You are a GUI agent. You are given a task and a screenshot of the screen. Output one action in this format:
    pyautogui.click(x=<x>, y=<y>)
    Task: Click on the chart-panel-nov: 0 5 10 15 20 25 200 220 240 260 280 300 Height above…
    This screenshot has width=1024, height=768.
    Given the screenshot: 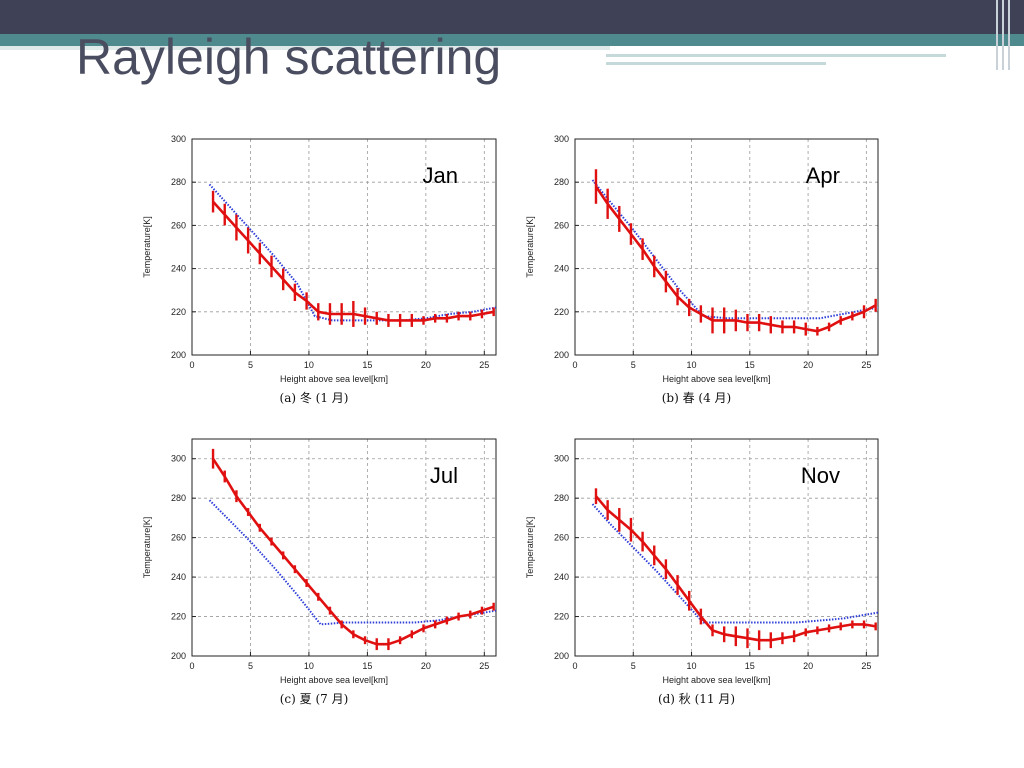 What is the action you would take?
    pyautogui.click(x=702, y=572)
    